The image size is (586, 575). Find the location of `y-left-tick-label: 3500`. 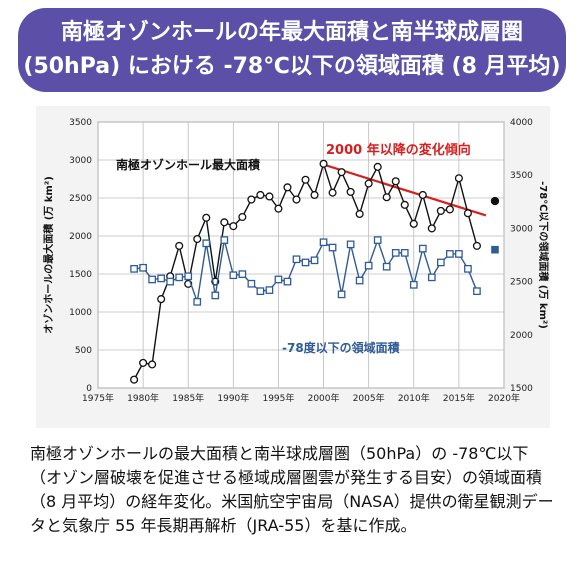

y-left-tick-label: 3500 is located at coordinates (80, 123).